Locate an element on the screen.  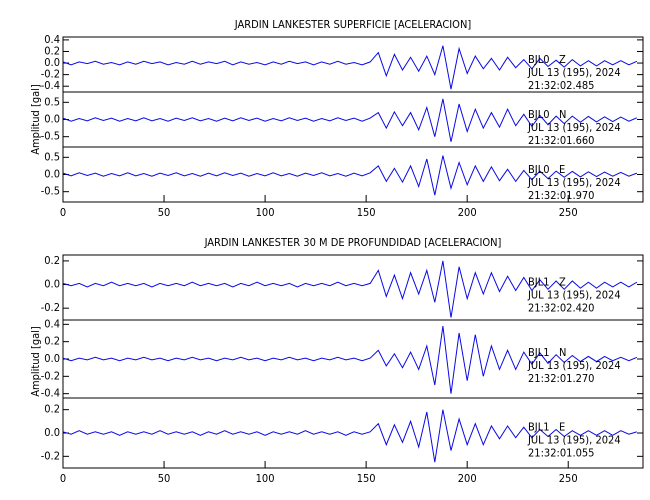
time-label: 21:32:01.660 is located at coordinates (561, 140).